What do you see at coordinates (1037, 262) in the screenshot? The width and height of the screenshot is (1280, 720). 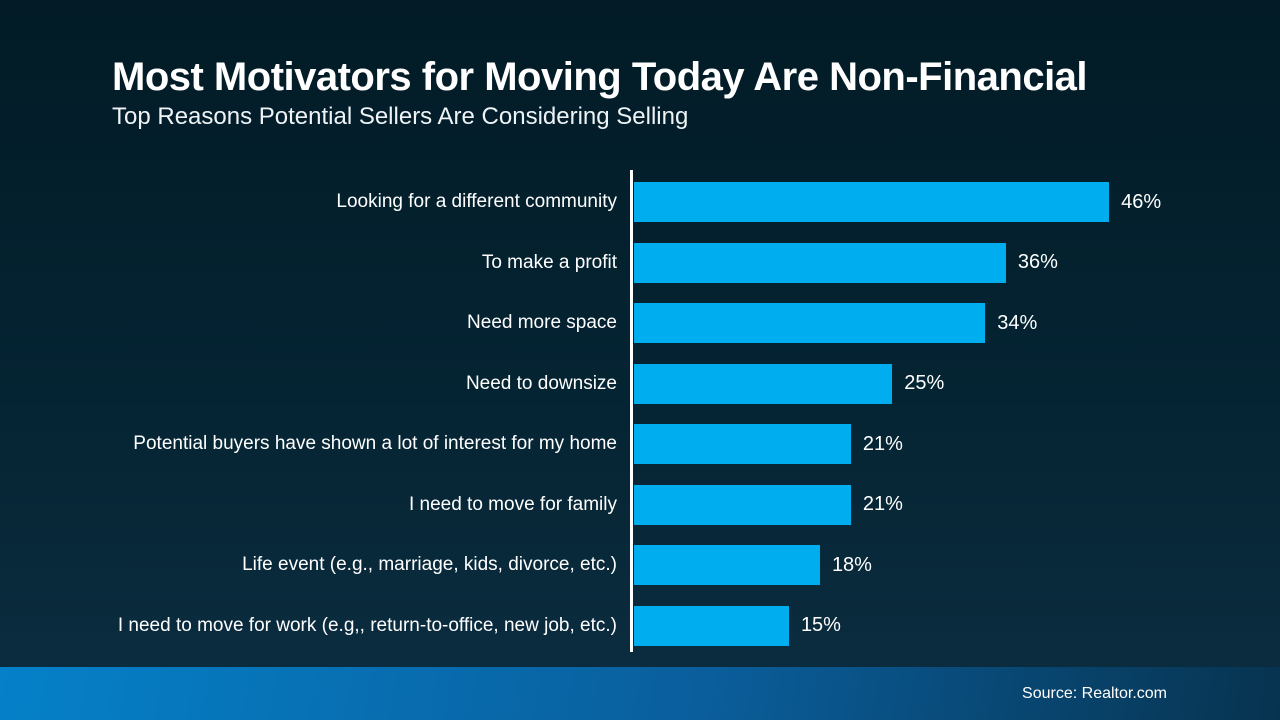 I see `value-label: 36%` at bounding box center [1037, 262].